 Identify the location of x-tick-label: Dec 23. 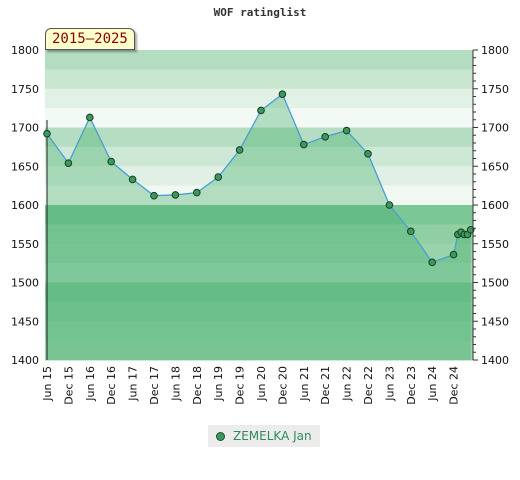
(411, 385).